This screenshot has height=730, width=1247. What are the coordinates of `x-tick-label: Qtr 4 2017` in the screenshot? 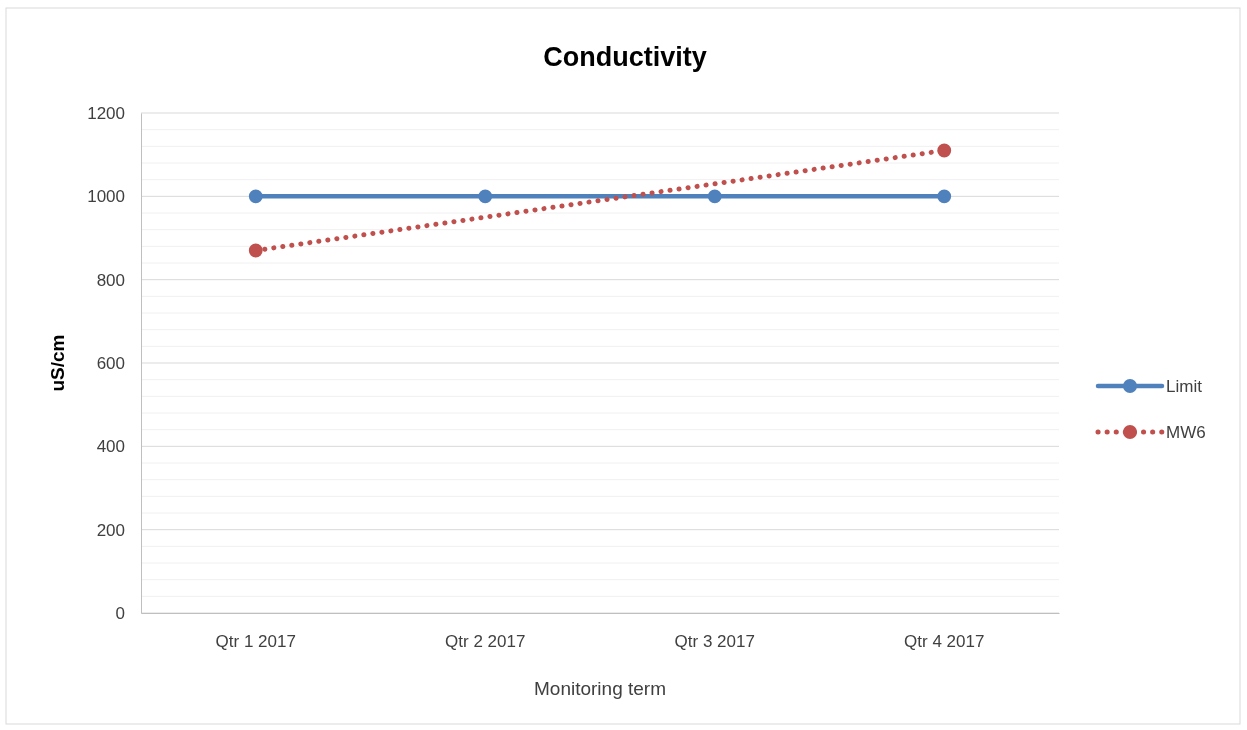 It's located at (944, 642).